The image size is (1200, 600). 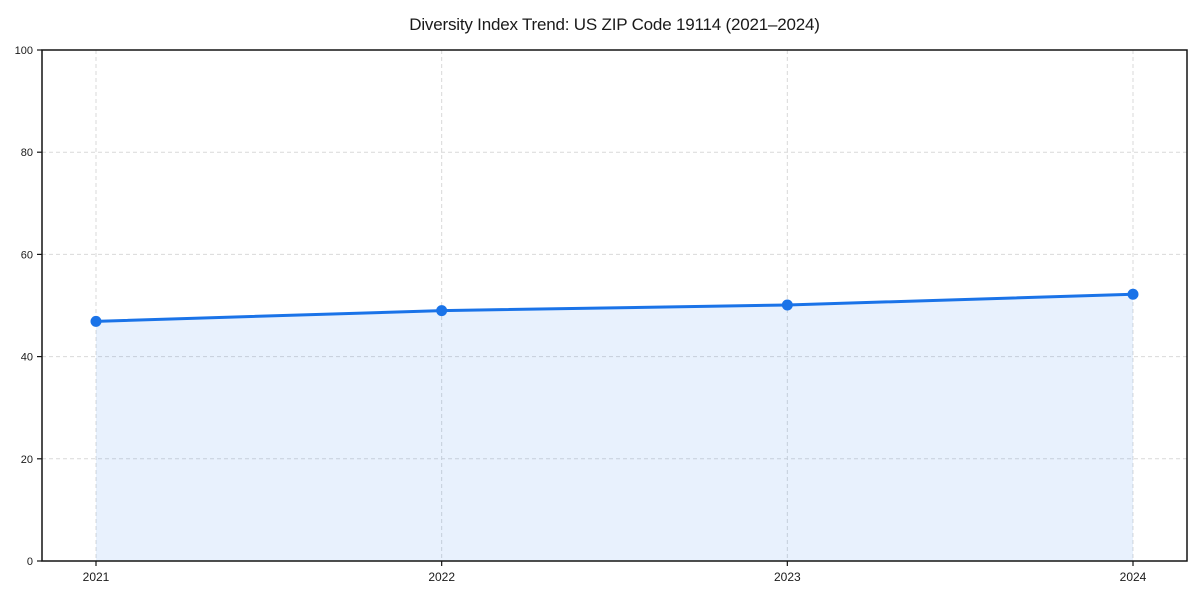 I want to click on data-point-2022, so click(x=442, y=311).